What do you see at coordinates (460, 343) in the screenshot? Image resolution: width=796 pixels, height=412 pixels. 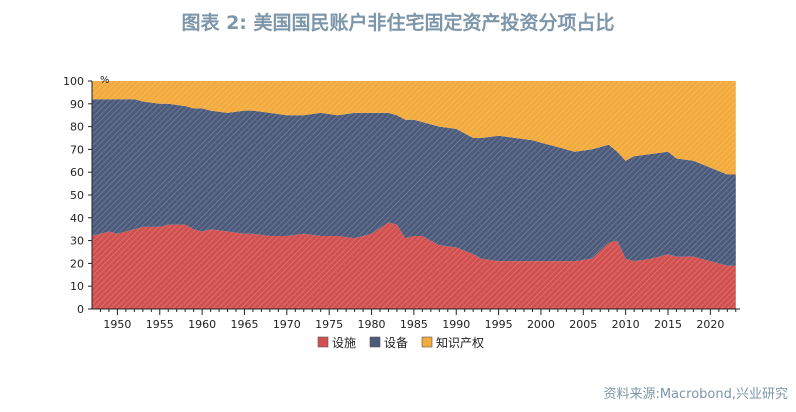 I see `legend-label-3: 知识产权` at bounding box center [460, 343].